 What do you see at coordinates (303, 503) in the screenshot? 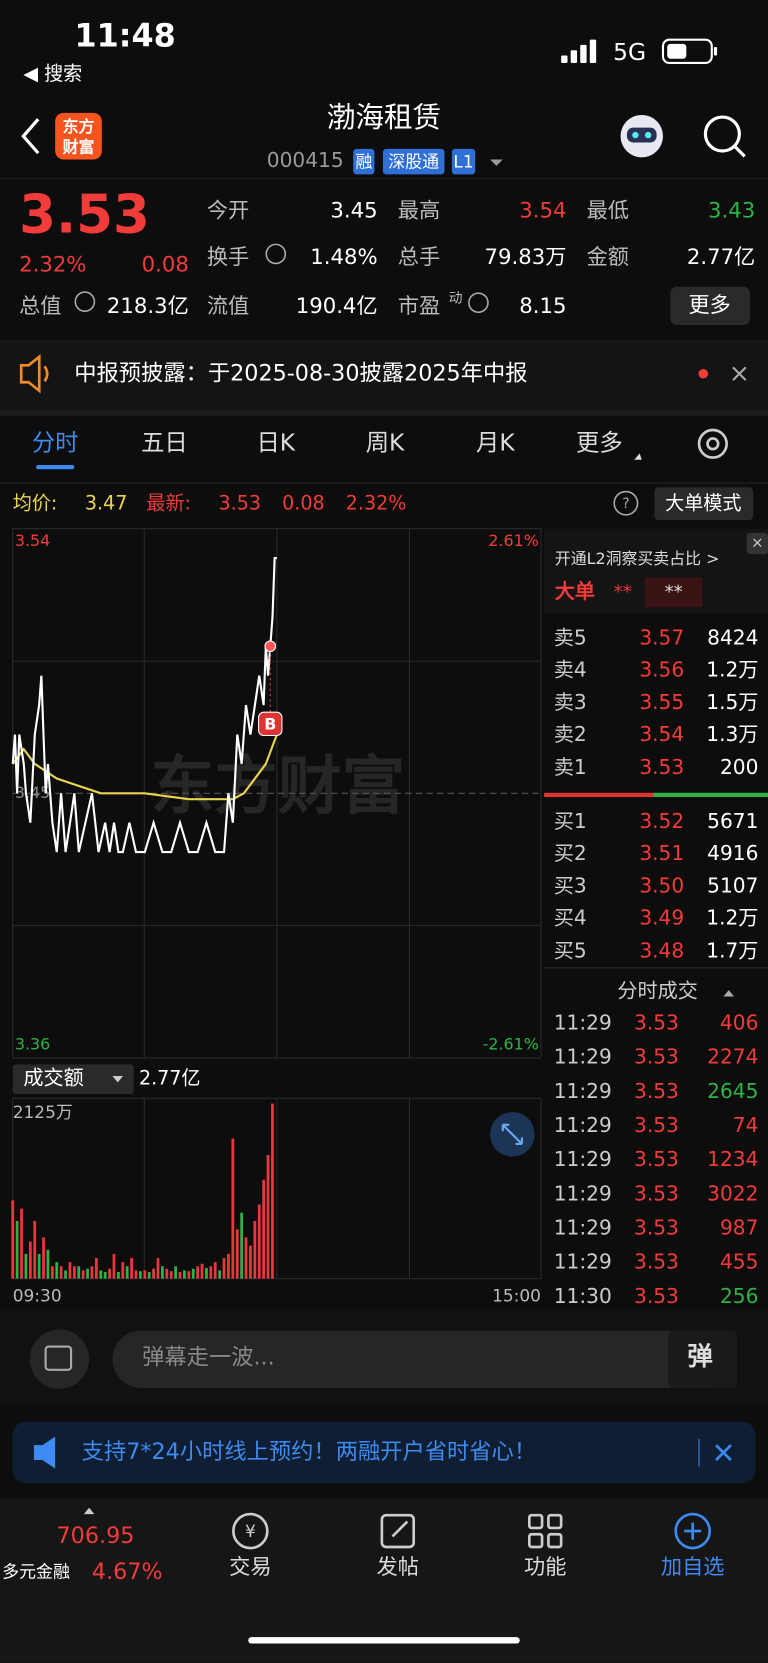
I see `change-value: 0.08` at bounding box center [303, 503].